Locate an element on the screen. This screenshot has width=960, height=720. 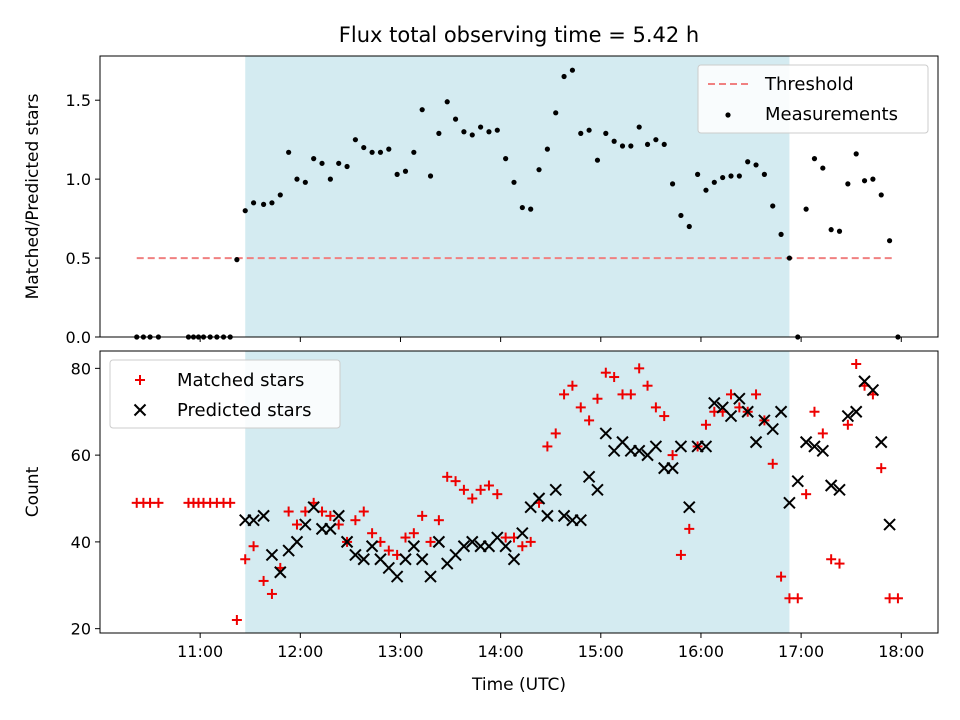
legend-matched-marker is located at coordinates (140, 380).